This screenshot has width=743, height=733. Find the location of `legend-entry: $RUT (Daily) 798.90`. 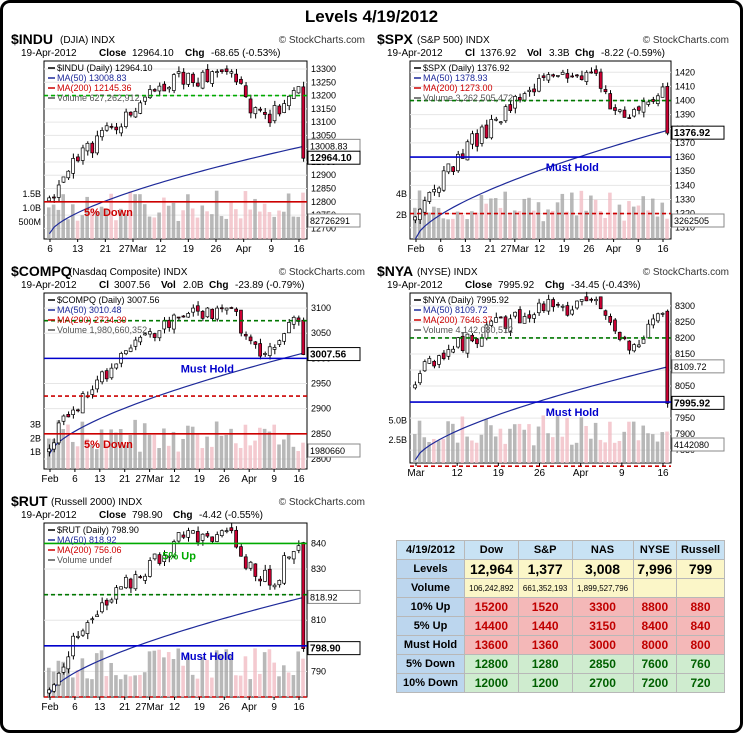

legend-entry: $RUT (Daily) 798.90 is located at coordinates (98, 530).